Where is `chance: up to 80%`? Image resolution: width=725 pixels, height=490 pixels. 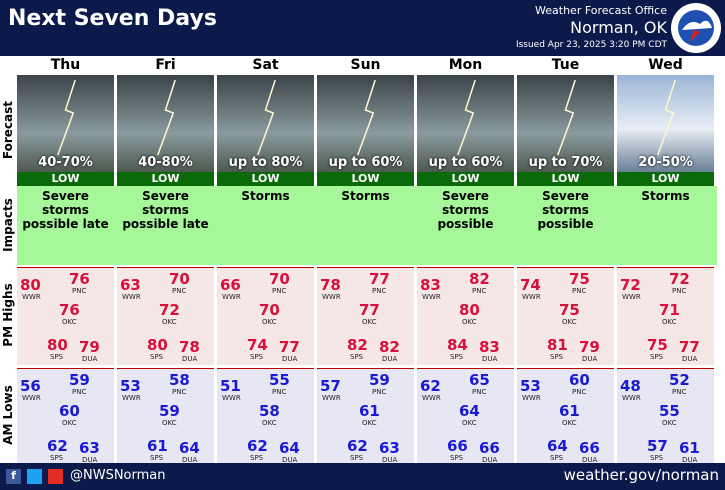
chance: up to 80% is located at coordinates (265, 162).